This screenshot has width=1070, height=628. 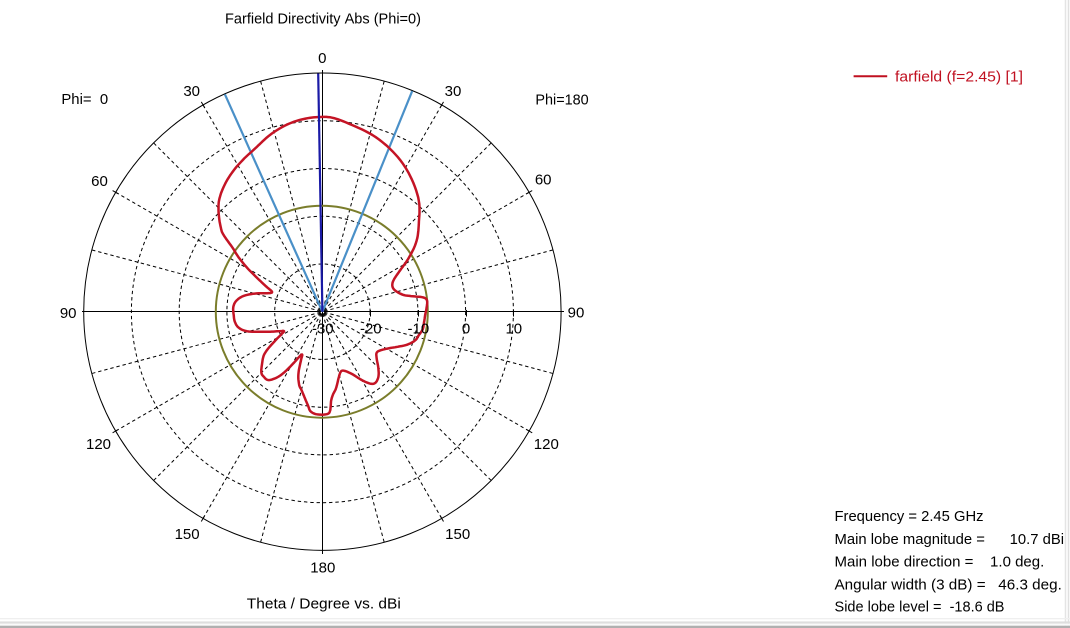 I want to click on svg-text: Phi=180, so click(x=561, y=100).